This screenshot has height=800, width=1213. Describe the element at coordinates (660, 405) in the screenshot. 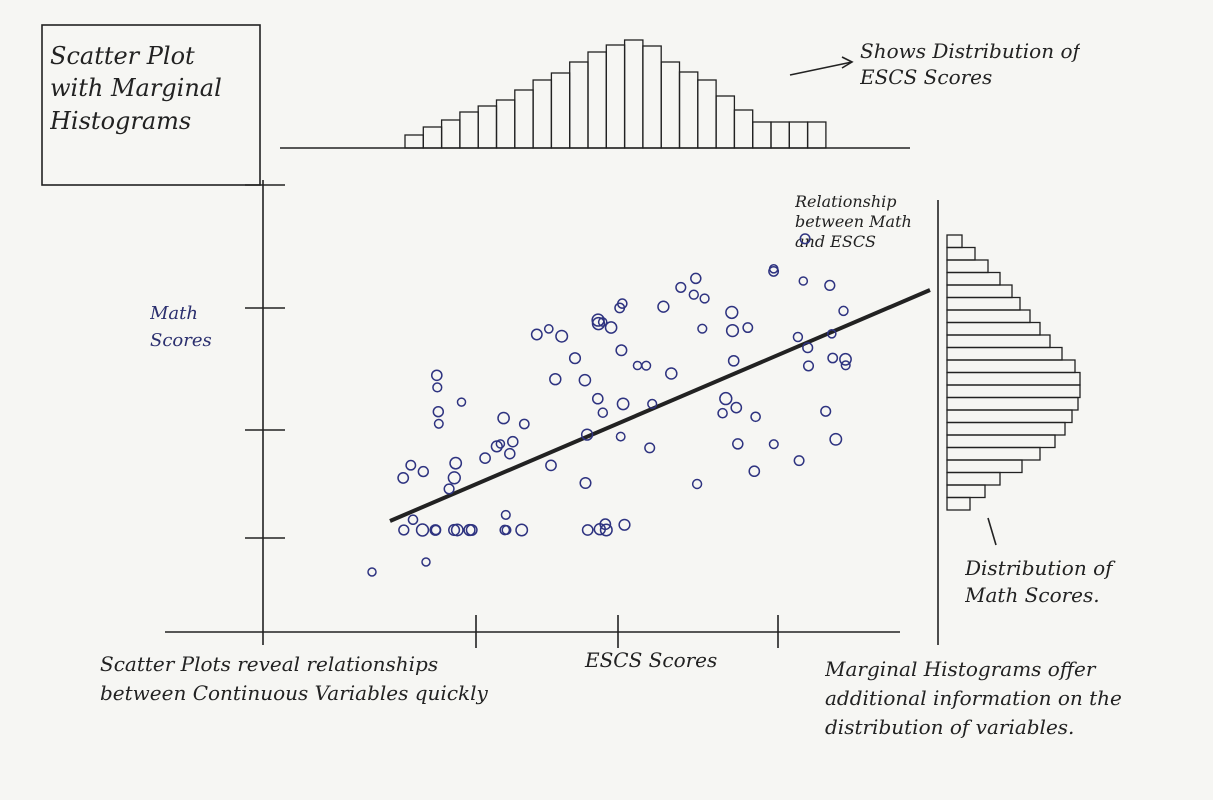

I see `regression-line` at that location.